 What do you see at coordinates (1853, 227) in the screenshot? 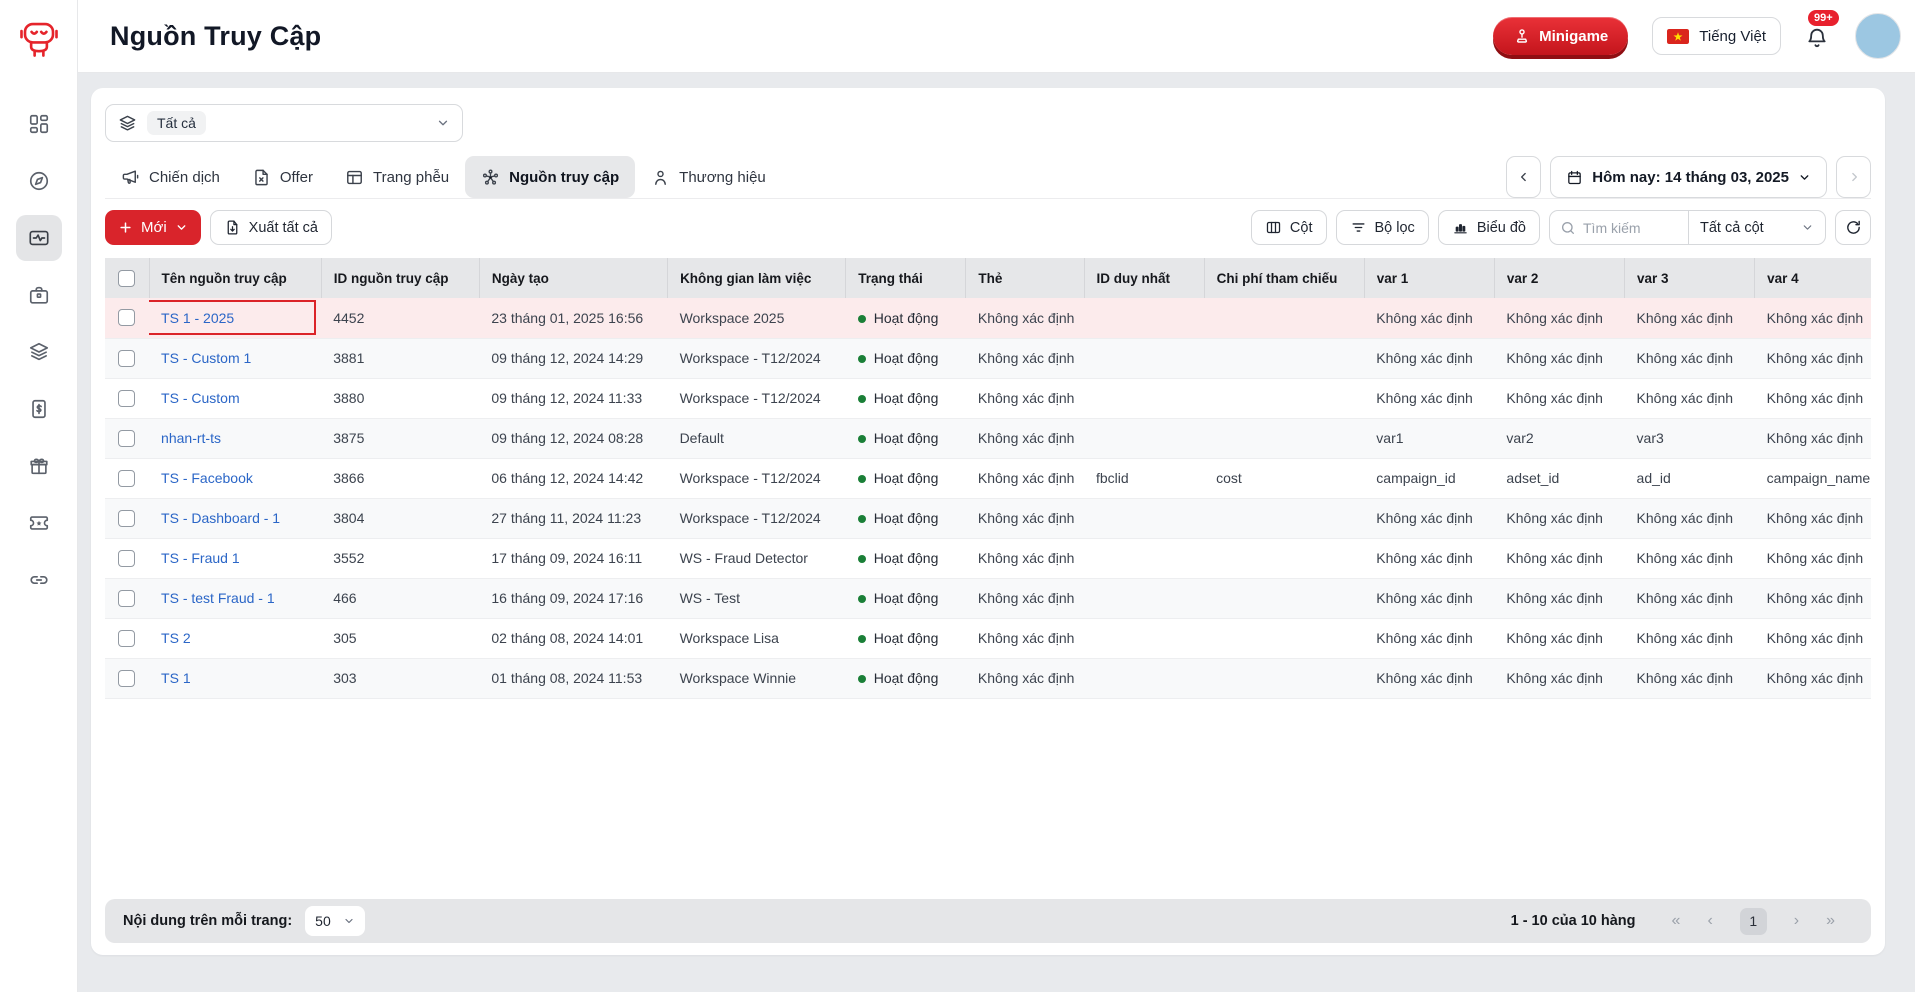
I see `refresh-button` at bounding box center [1853, 227].